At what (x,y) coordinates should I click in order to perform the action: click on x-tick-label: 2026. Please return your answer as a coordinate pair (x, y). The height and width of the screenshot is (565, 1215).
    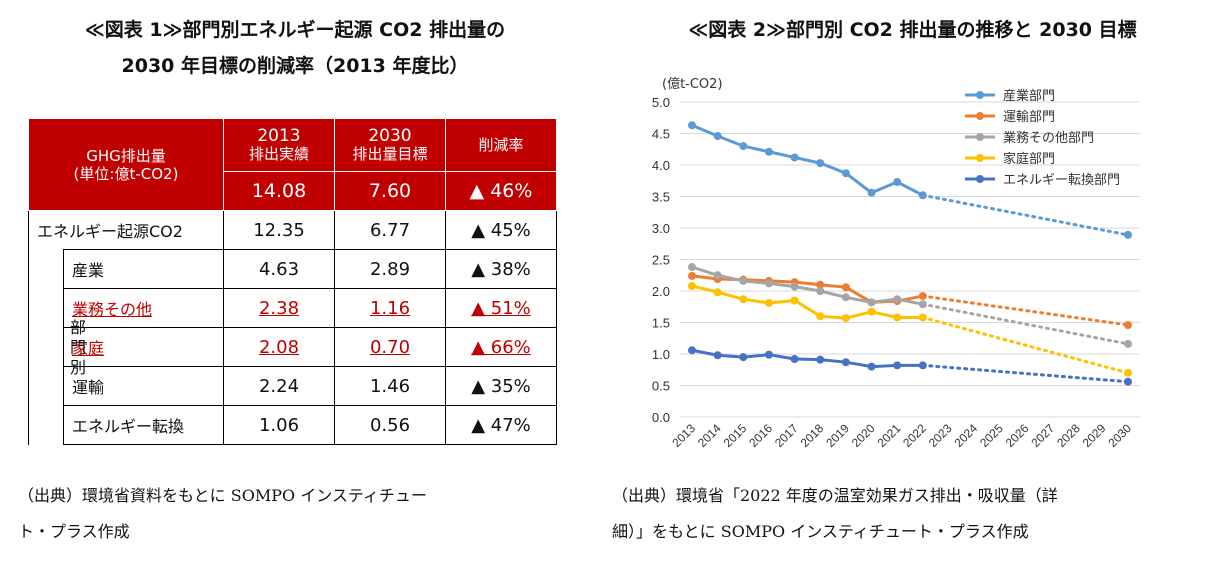
    Looking at the image, I should click on (1017, 435).